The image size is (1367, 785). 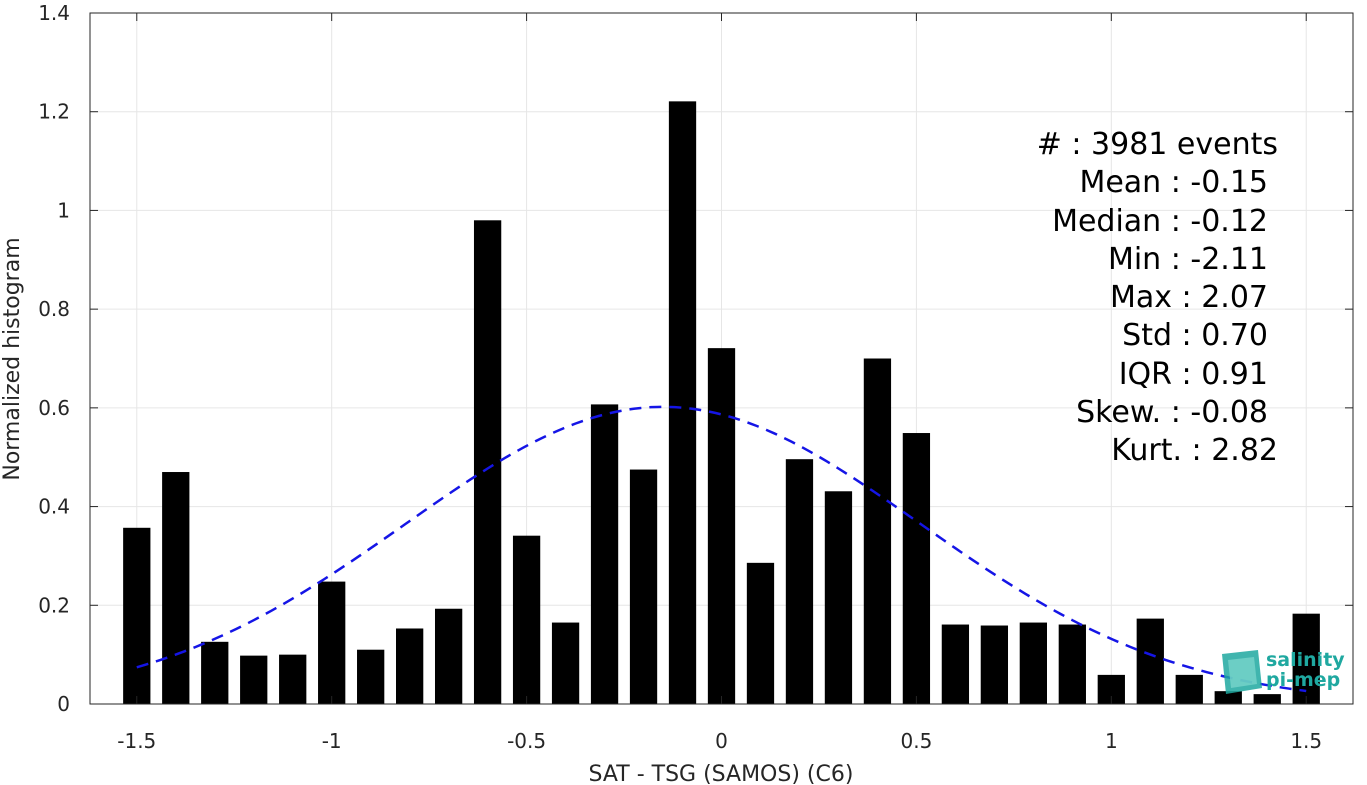 I want to click on x-tick-label: 0.5, so click(x=917, y=741).